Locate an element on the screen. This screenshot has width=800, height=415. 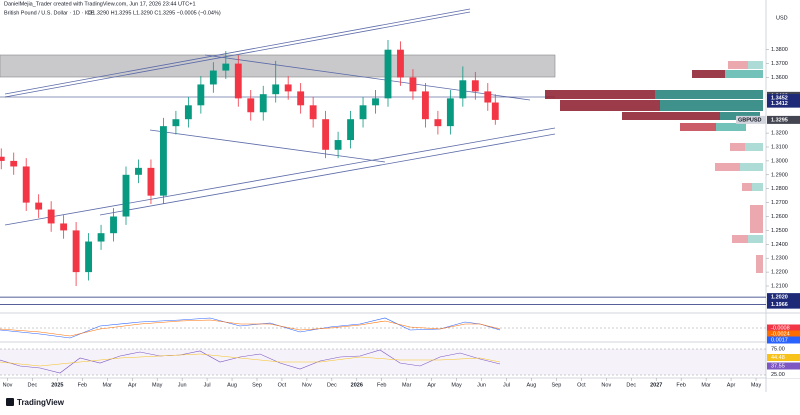
indicator-label: 25.00 is located at coordinates (778, 375).